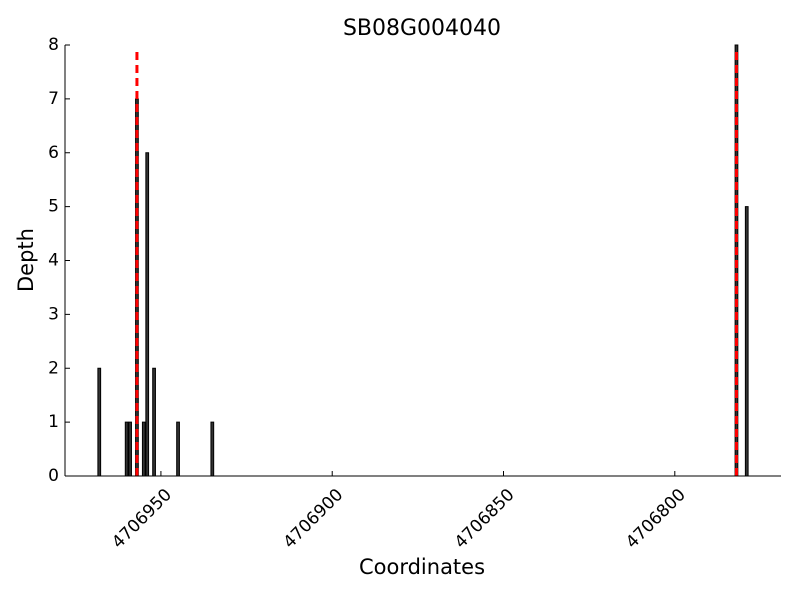  Describe the element at coordinates (314, 519) in the screenshot. I see `x-tick-label: 4706900` at that location.